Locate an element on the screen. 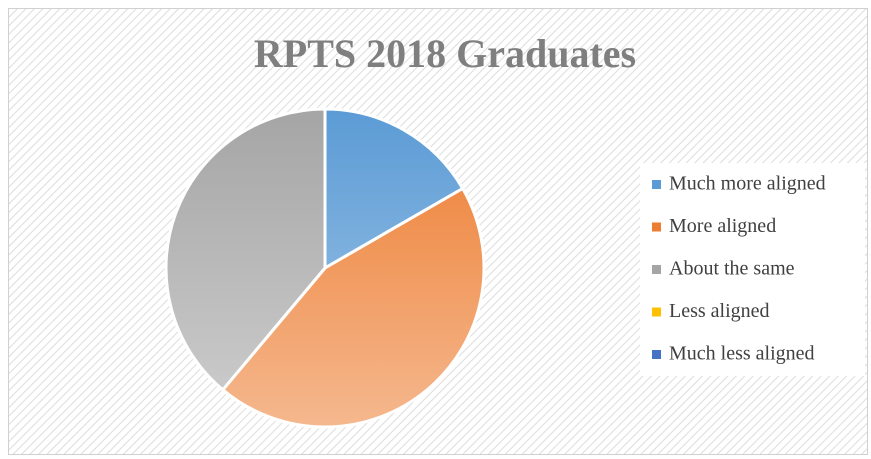  legend-label: Much more aligned is located at coordinates (747, 184).